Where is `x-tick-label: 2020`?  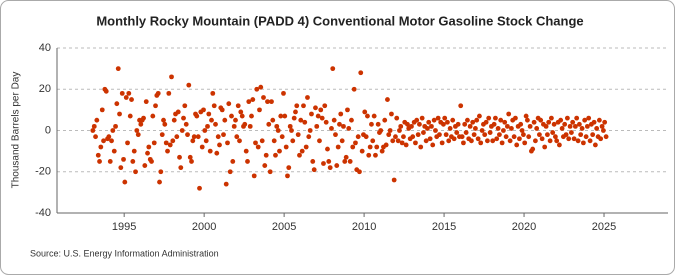
x-tick-label: 2020 is located at coordinates (524, 227).